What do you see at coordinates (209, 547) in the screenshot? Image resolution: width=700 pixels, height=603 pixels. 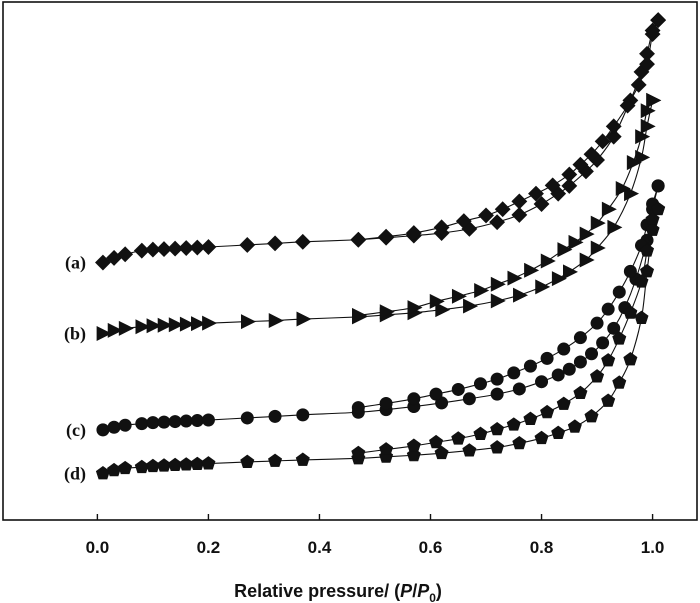 I see `x-tick-label-1: 0.2` at bounding box center [209, 547].